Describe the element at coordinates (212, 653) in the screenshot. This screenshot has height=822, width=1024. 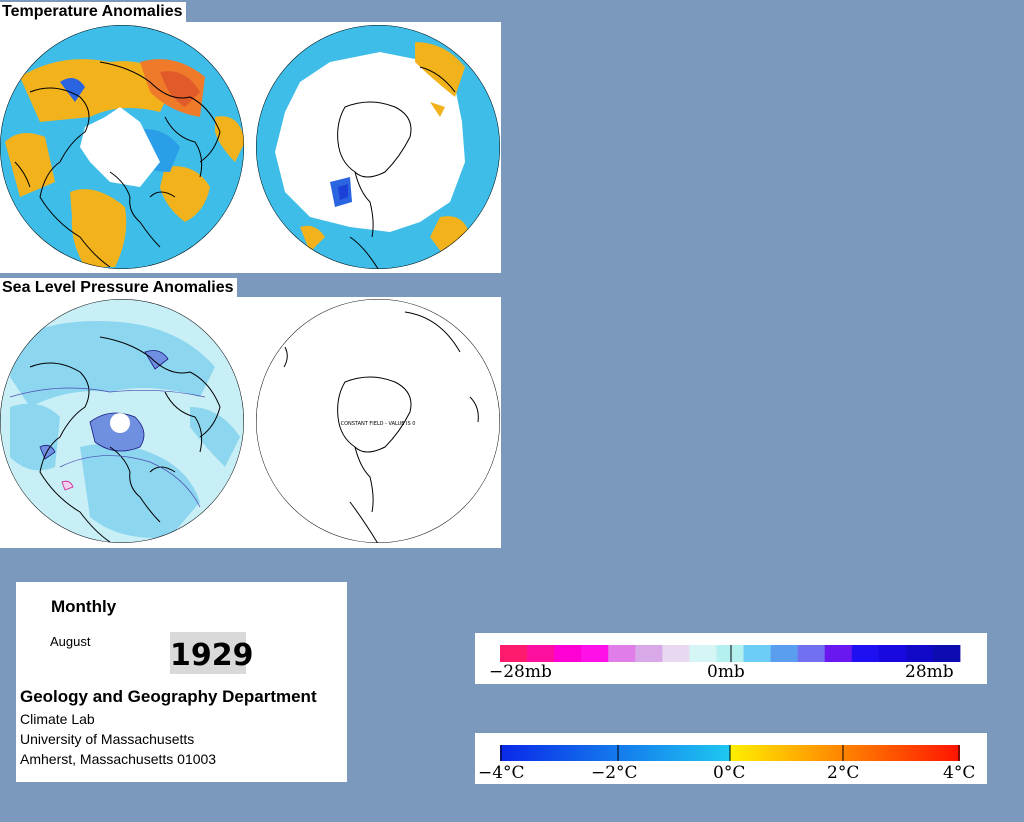
I see `year-label: 1929` at that location.